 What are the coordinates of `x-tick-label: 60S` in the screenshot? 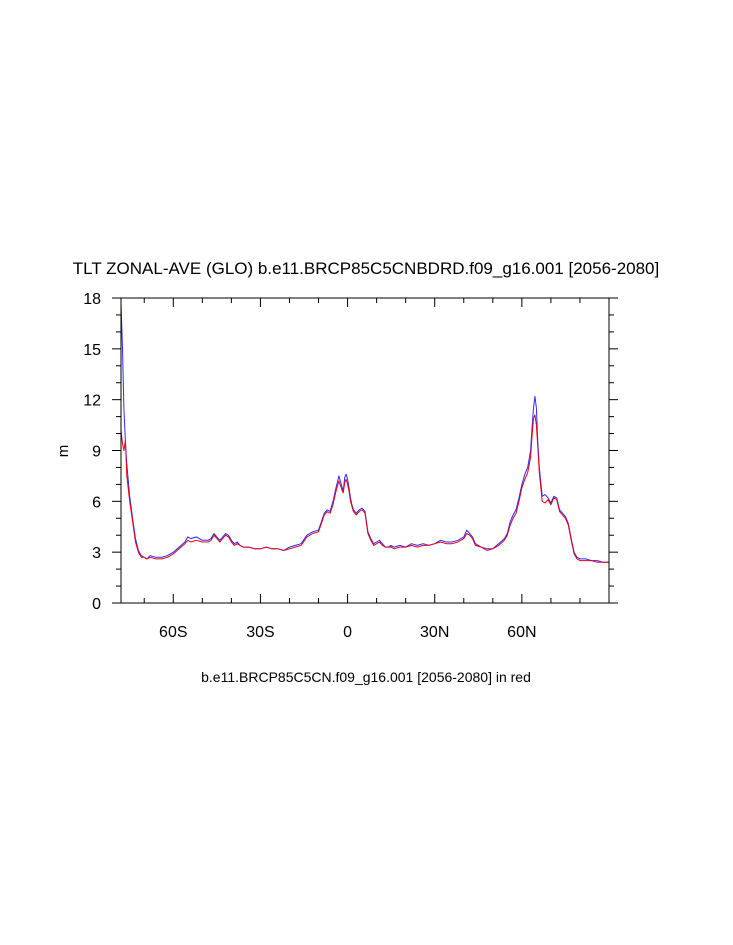 It's located at (173, 632).